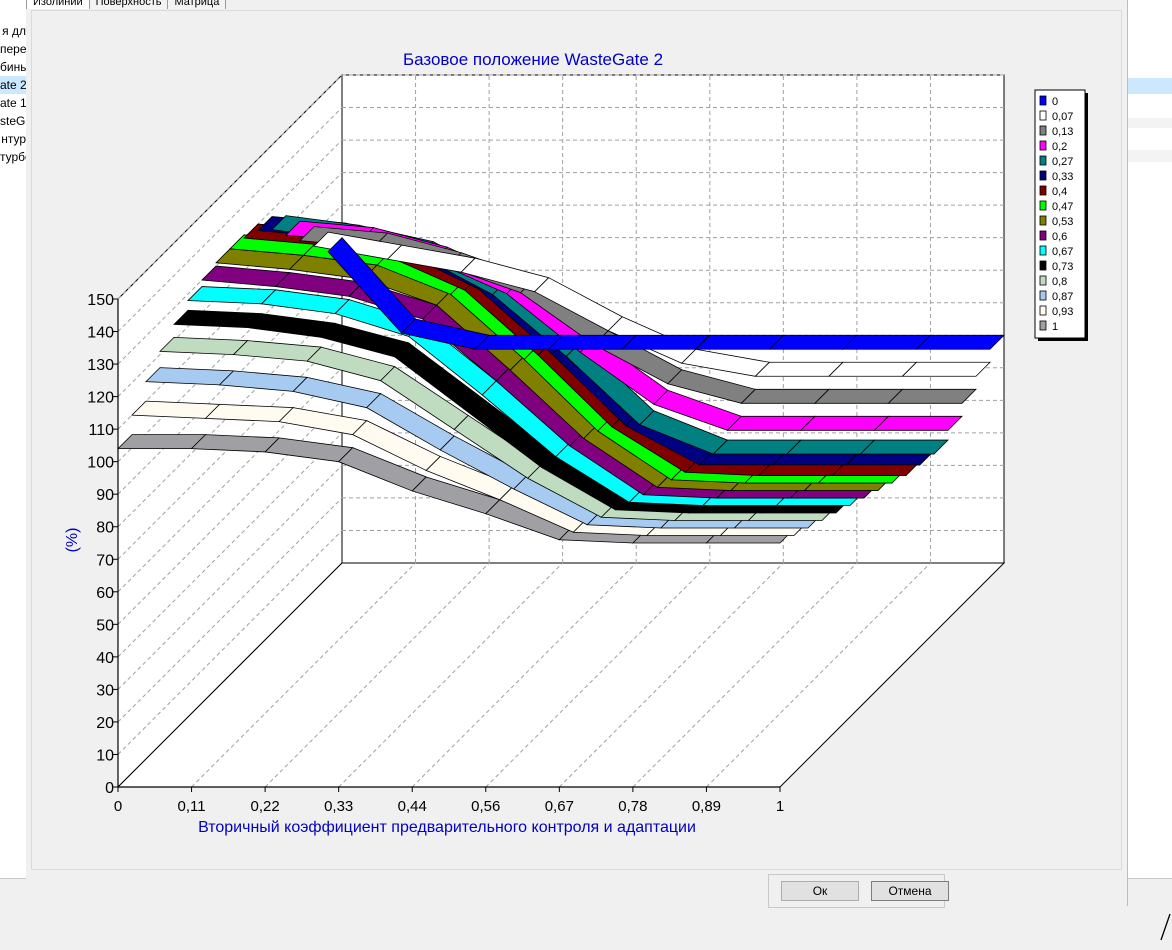 Image resolution: width=1172 pixels, height=950 pixels. What do you see at coordinates (100, 333) in the screenshot?
I see `y-tick-label: 140` at bounding box center [100, 333].